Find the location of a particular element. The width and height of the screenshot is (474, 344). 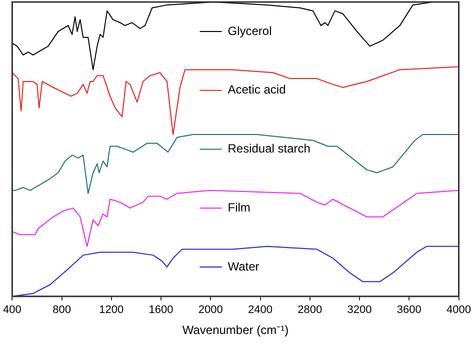

legend-label: Residual starch is located at coordinates (269, 149).